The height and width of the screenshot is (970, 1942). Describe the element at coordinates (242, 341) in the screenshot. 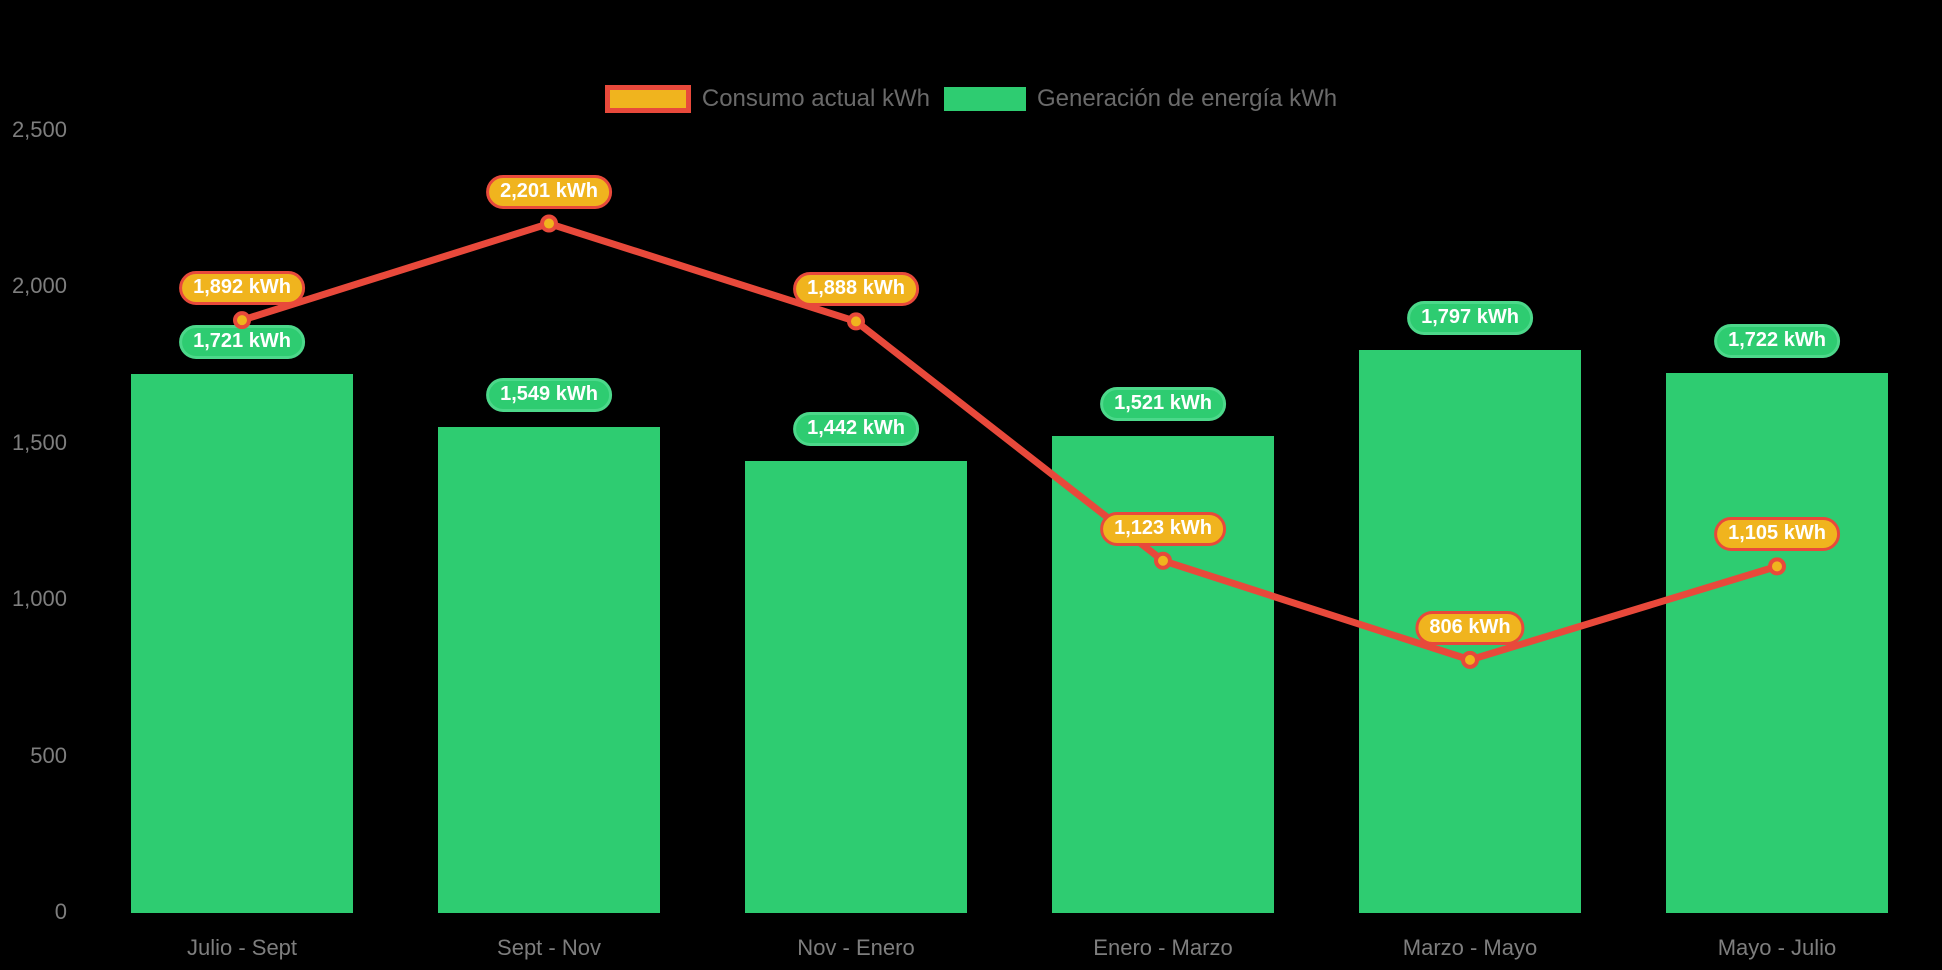

I see `generation-value-label: 1,721 kWh` at that location.